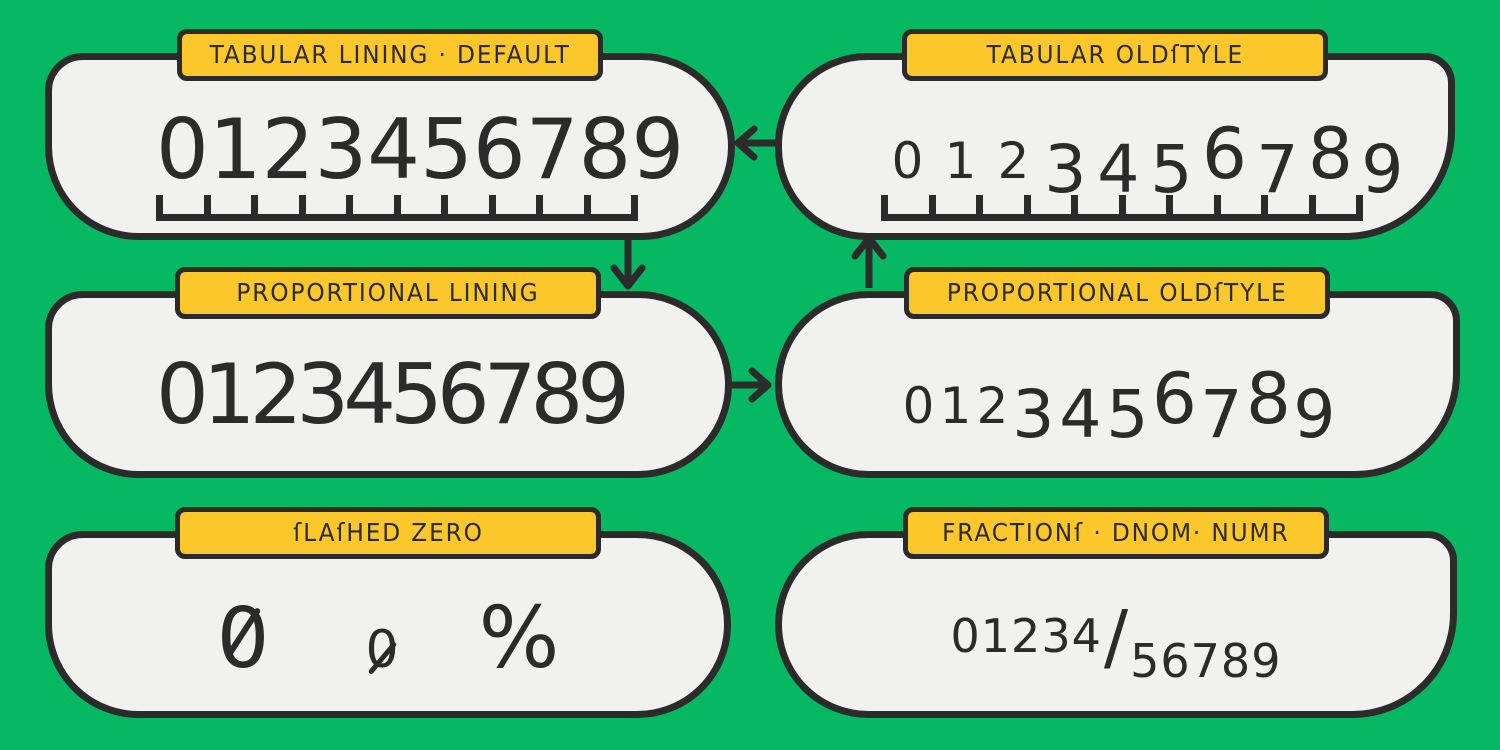 The height and width of the screenshot is (750, 1500). I want to click on digits-row-proportional-oldstyle: 0123456789, so click(1119, 403).